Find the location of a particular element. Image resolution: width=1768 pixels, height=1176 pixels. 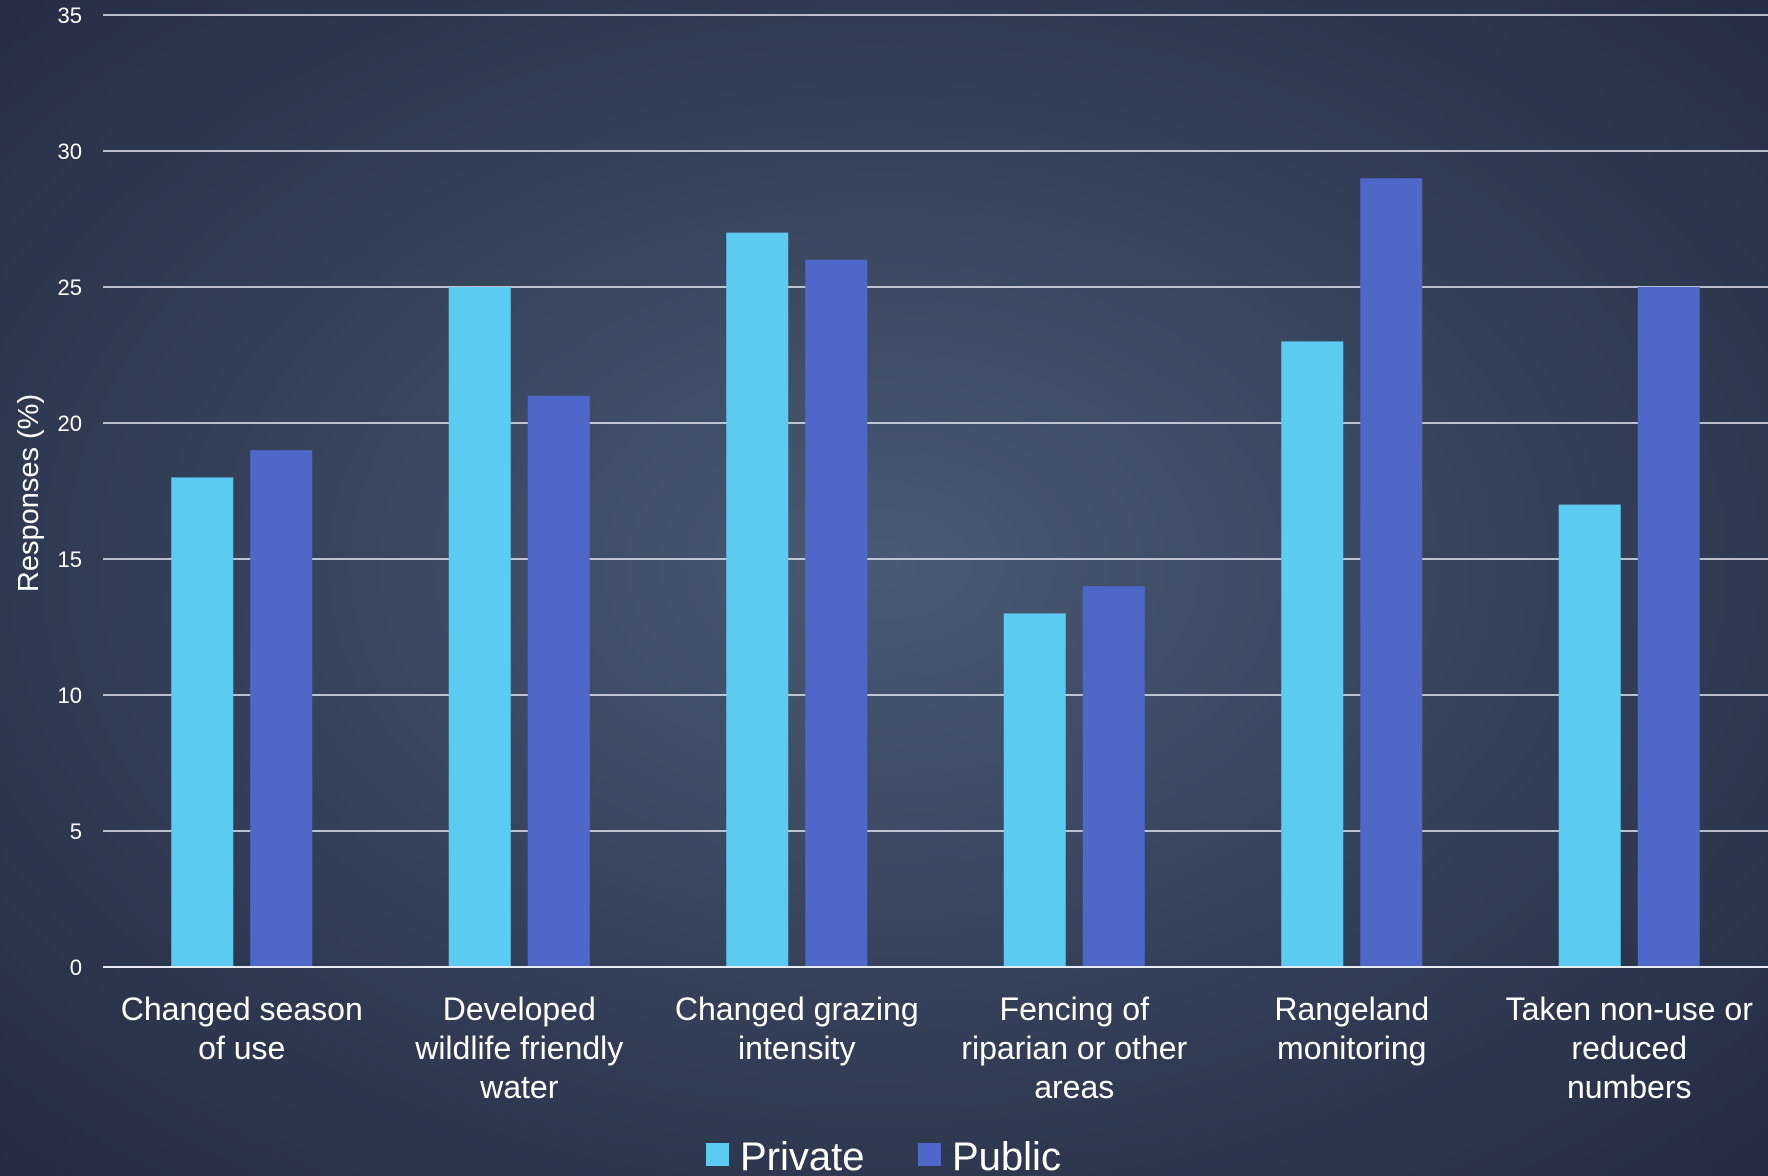

x-category-label-line: of use is located at coordinates (241, 1048).